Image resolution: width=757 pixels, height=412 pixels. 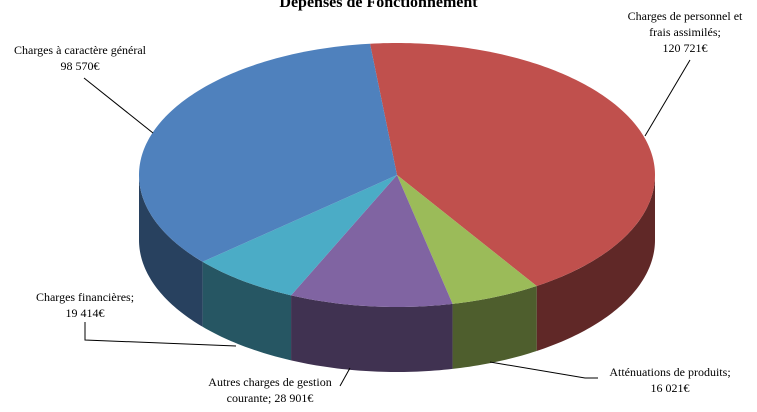 I want to click on slice-label: Charges à caractère général 98 570€, so click(x=80, y=58).